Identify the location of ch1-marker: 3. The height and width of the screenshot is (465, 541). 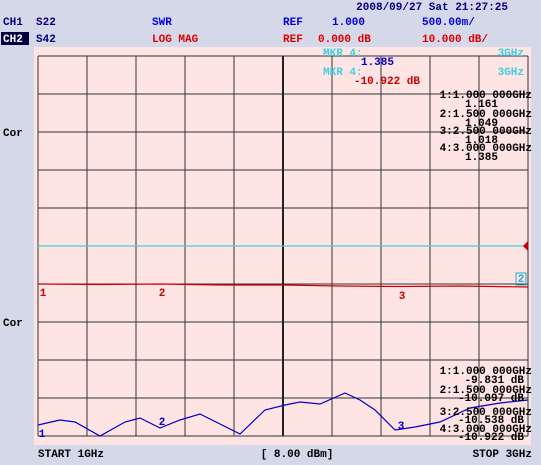
(401, 427).